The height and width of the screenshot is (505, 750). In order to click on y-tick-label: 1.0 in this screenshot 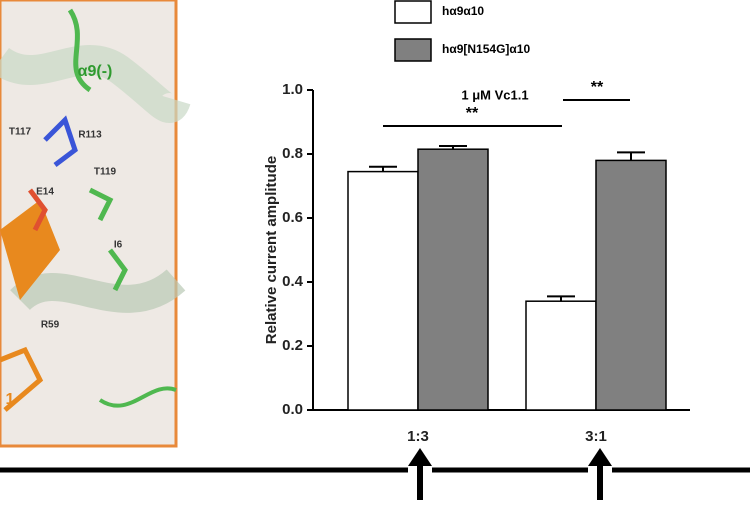, I will do `click(292, 89)`.